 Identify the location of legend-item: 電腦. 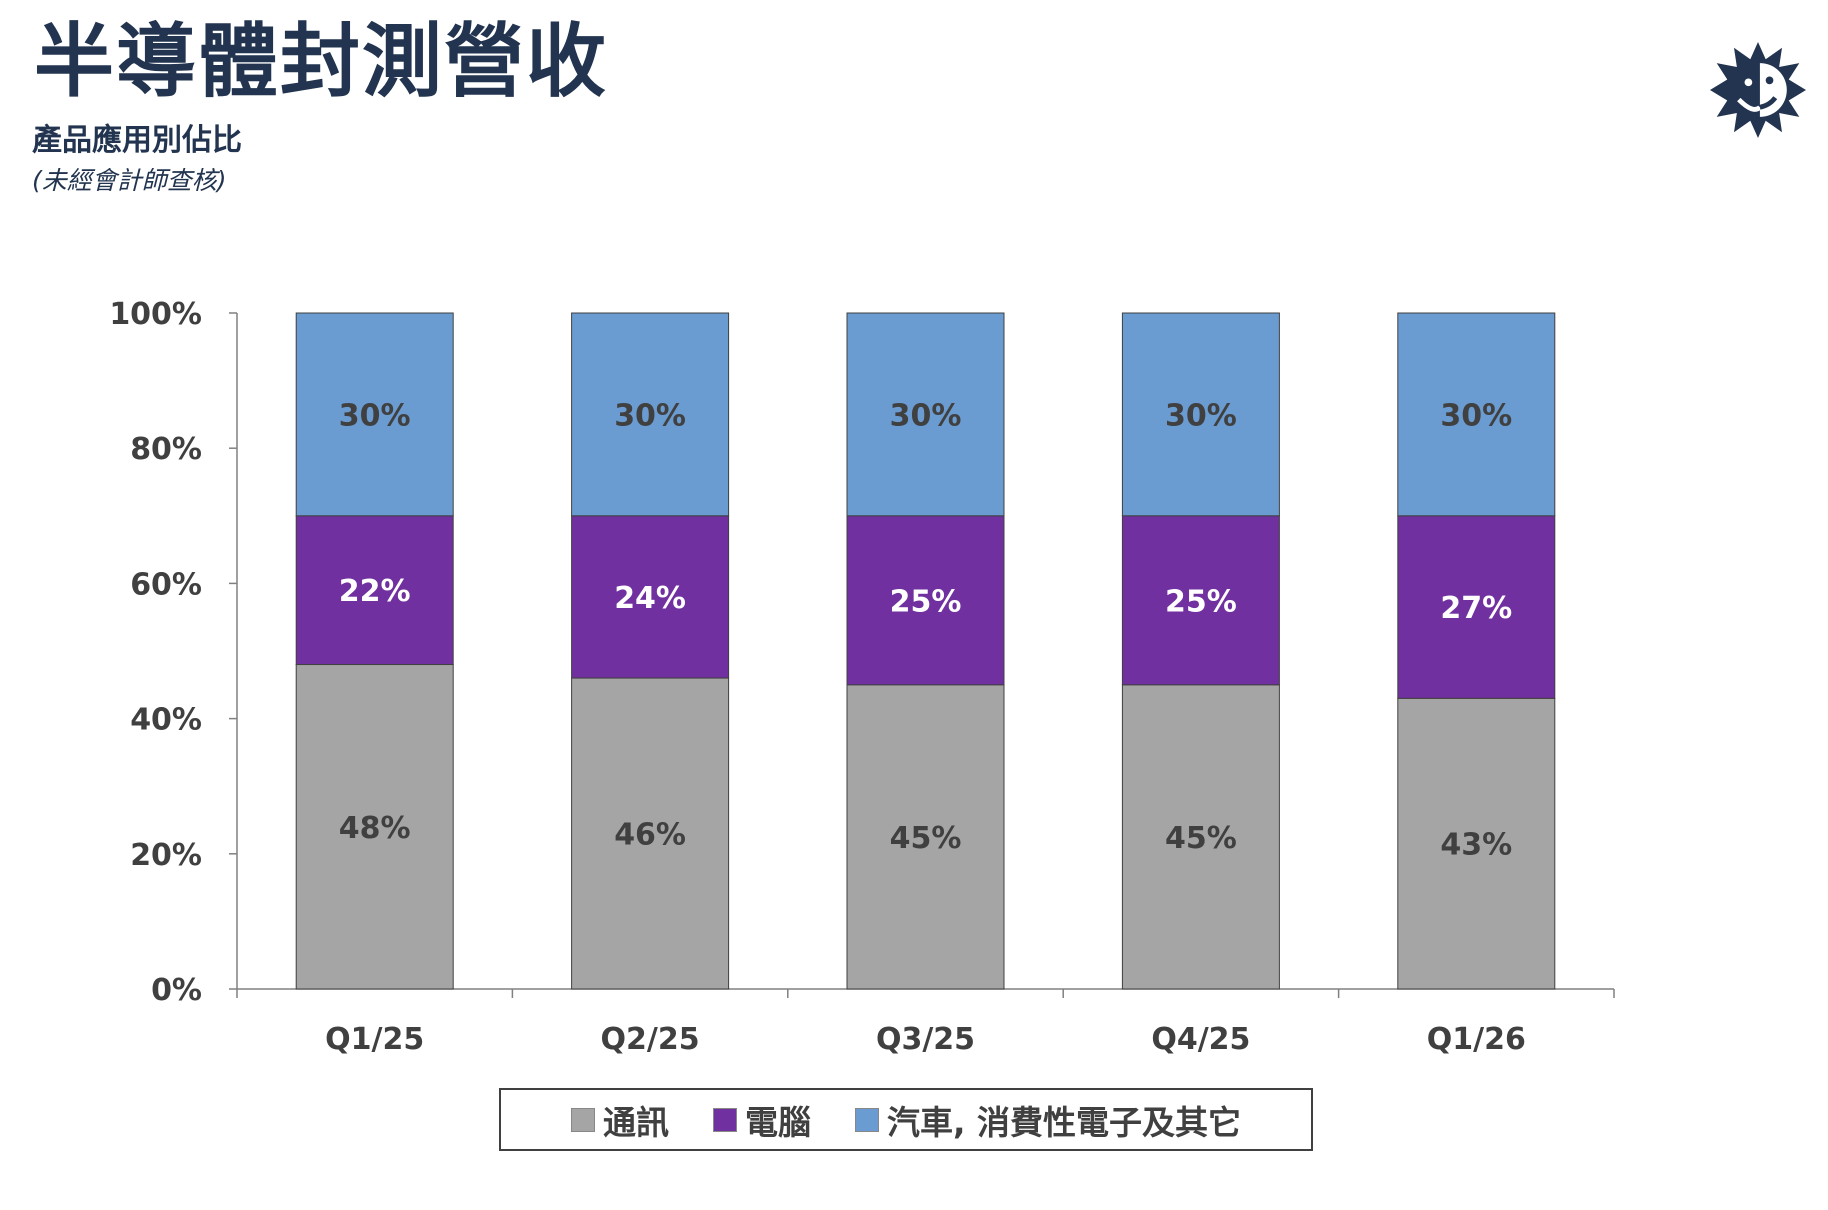
(761, 1120).